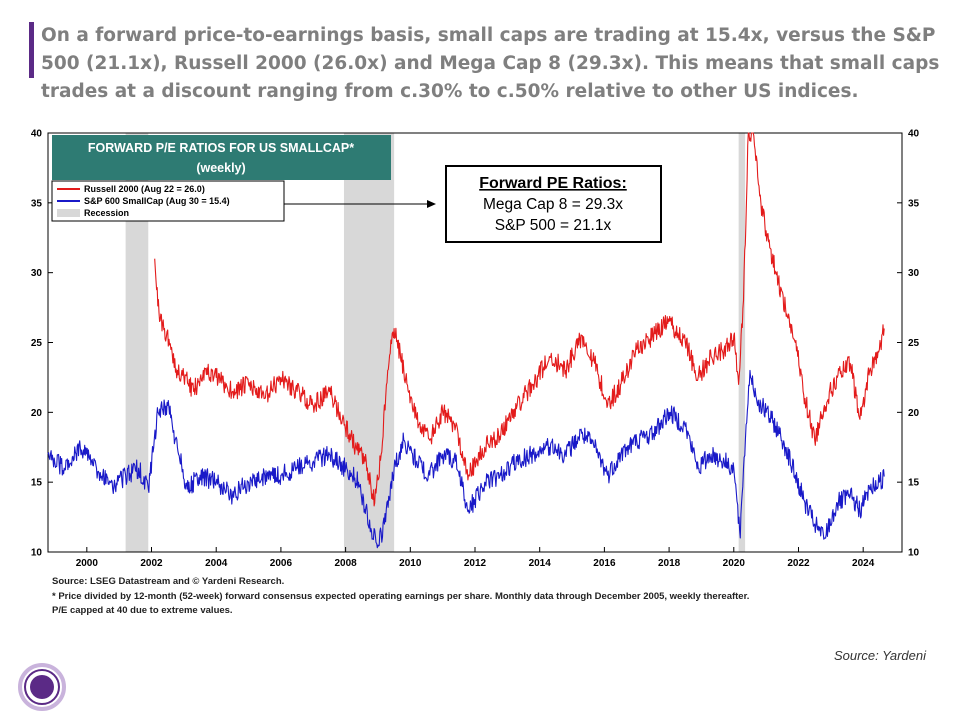 The width and height of the screenshot is (960, 720). I want to click on legend-box, so click(168, 201).